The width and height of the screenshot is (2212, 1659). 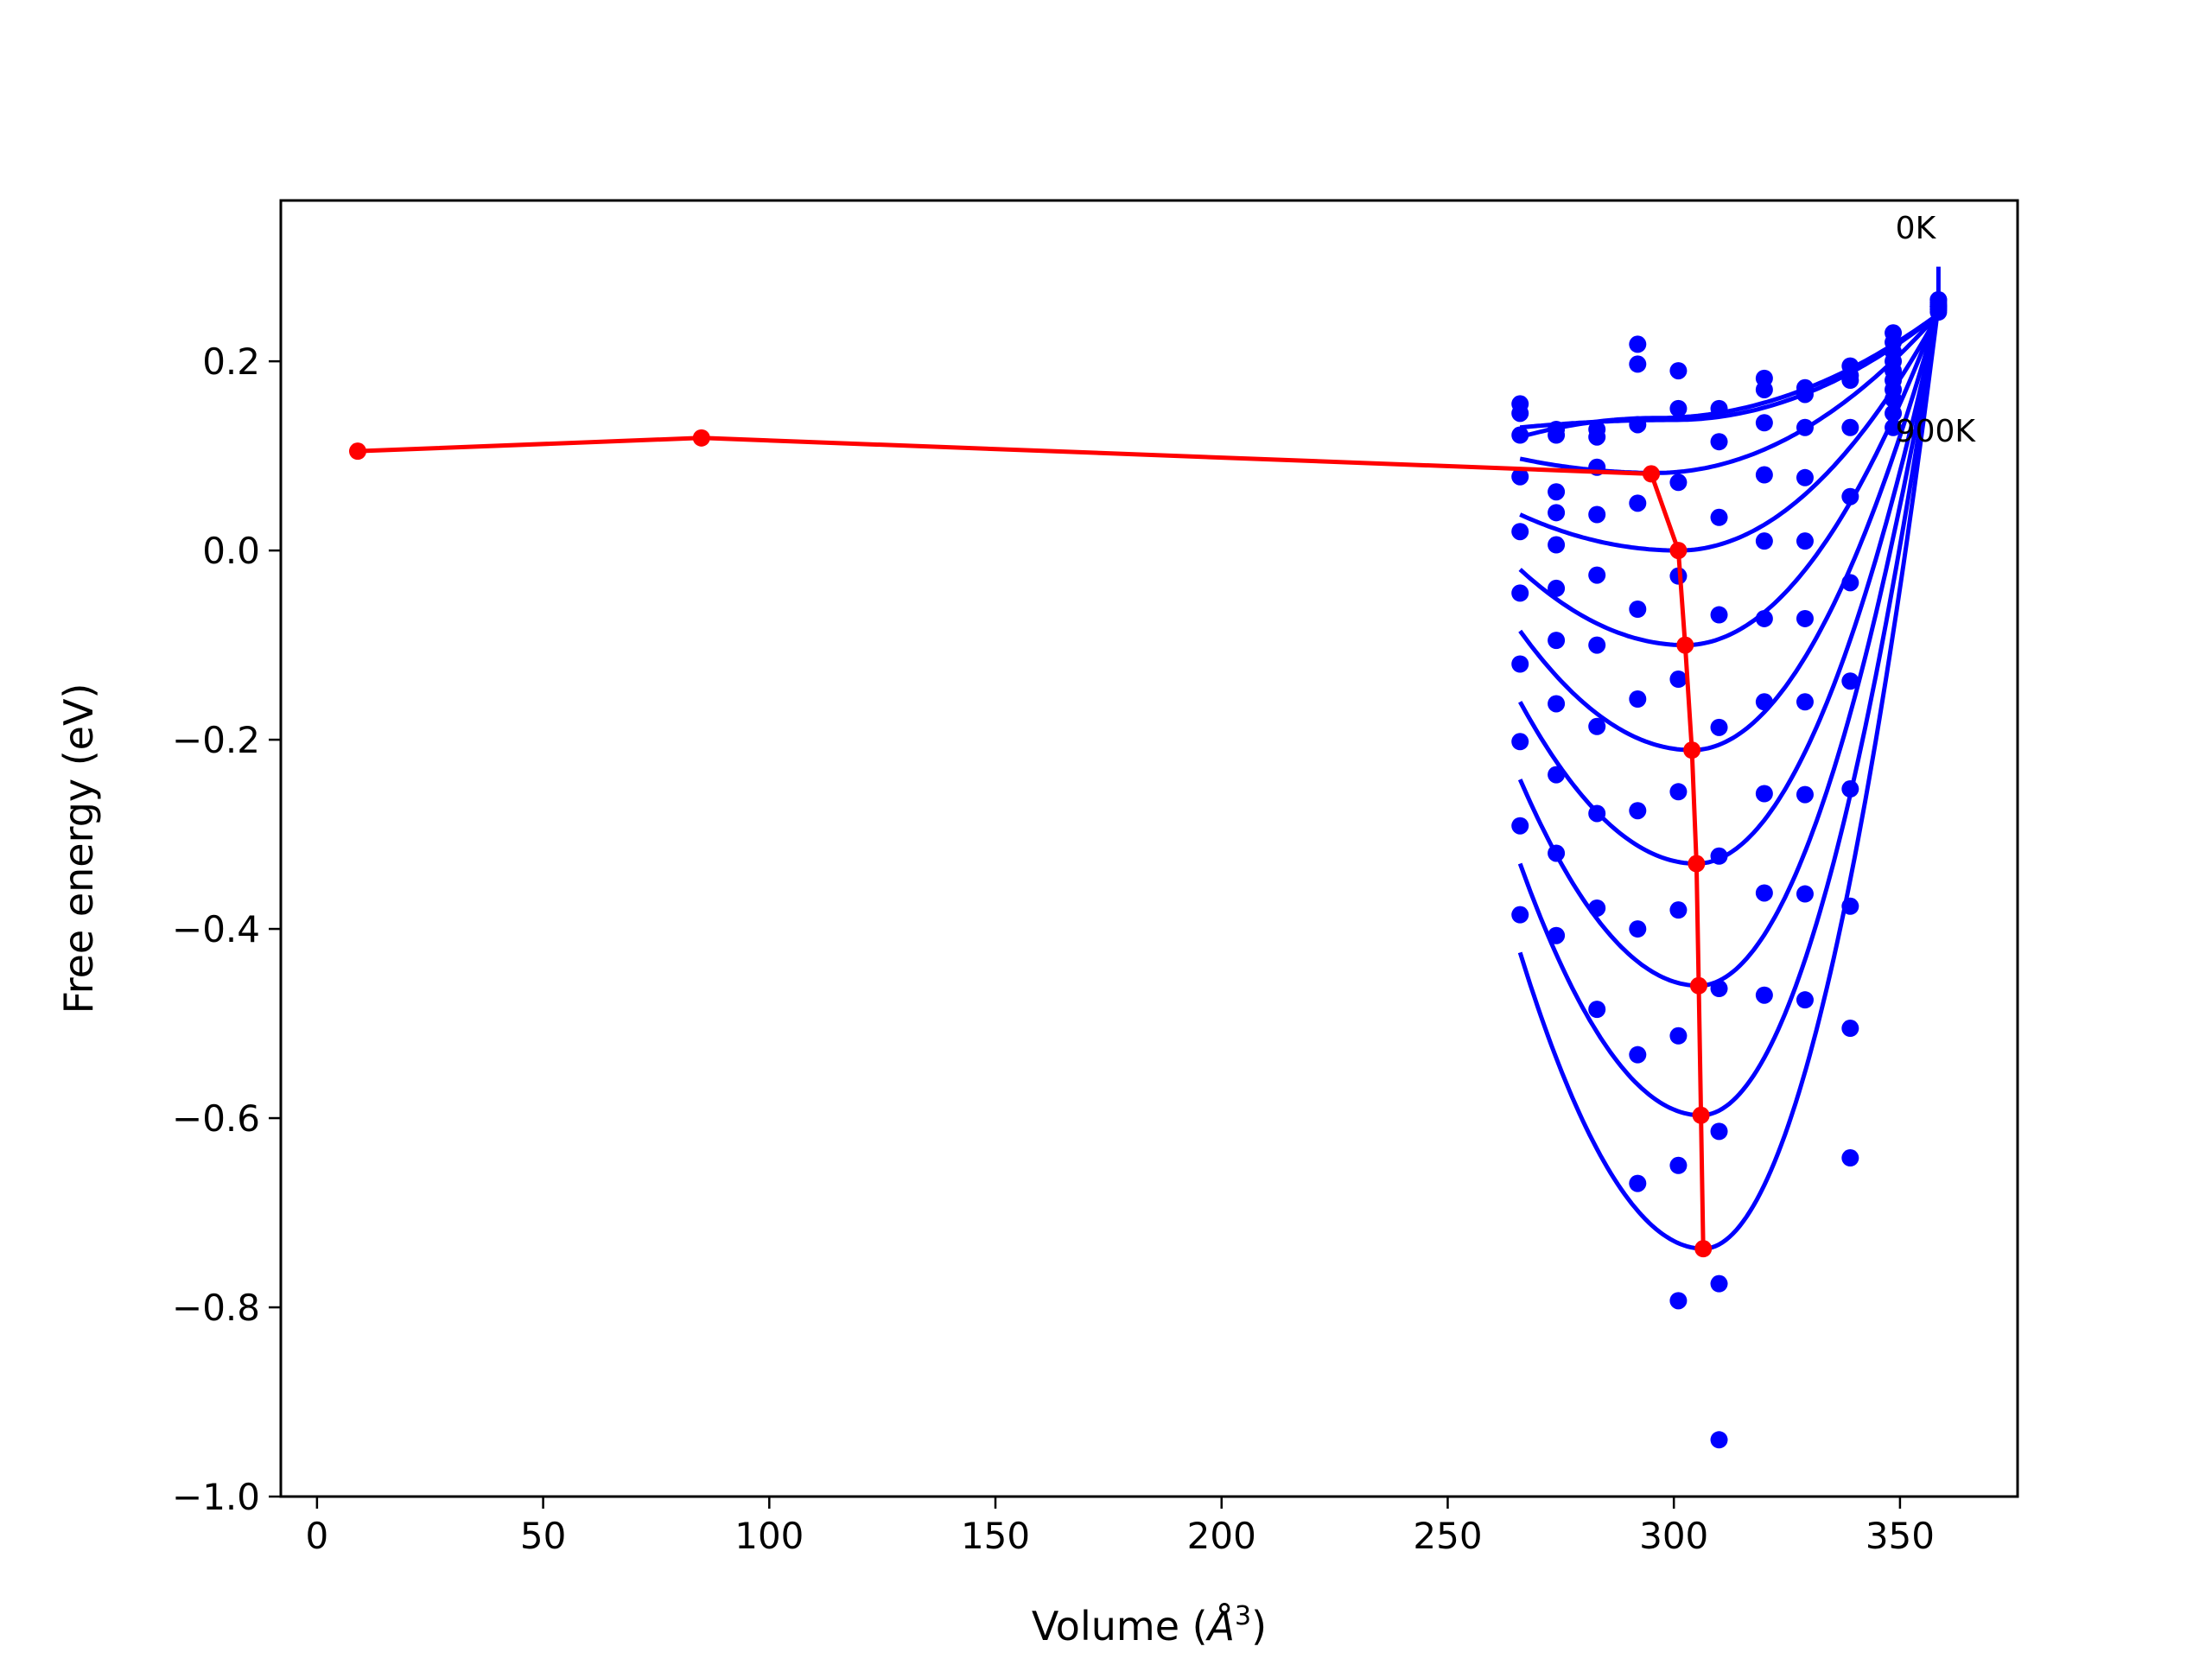 I want to click on x-axis-label-close: ), so click(x=1259, y=1626).